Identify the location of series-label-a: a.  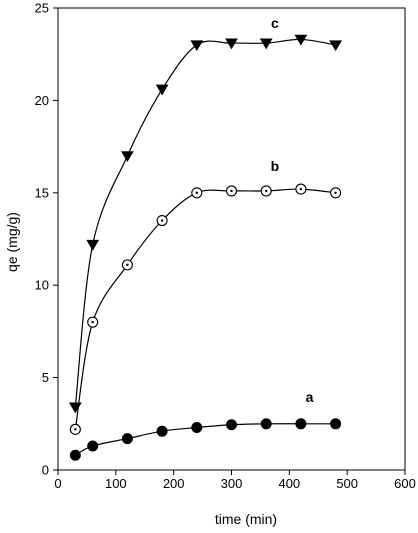
(310, 397).